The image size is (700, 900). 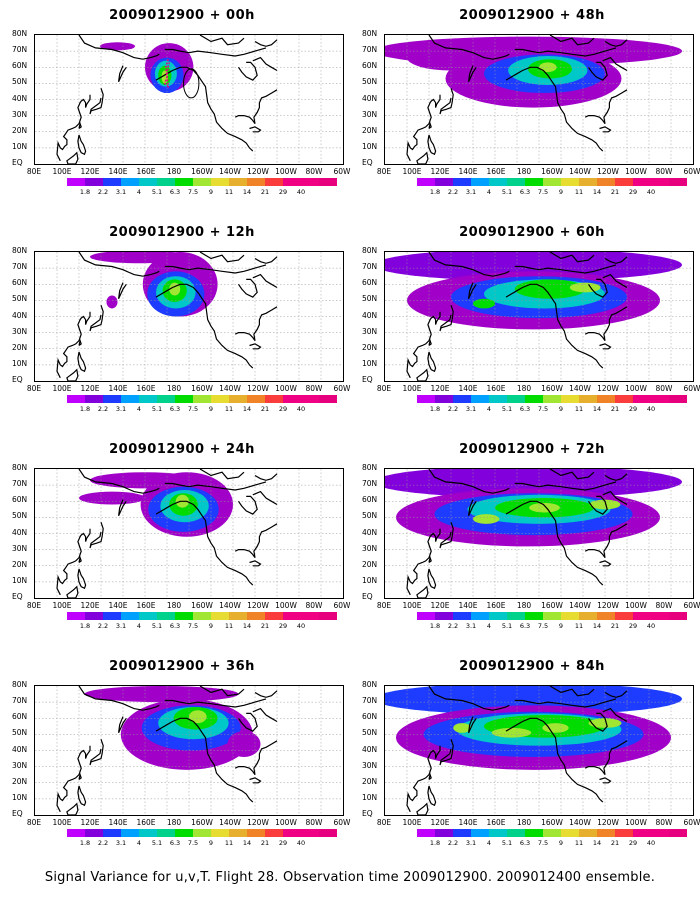 What do you see at coordinates (258, 171) in the screenshot?
I see `lon-tick-label: 120W` at bounding box center [258, 171].